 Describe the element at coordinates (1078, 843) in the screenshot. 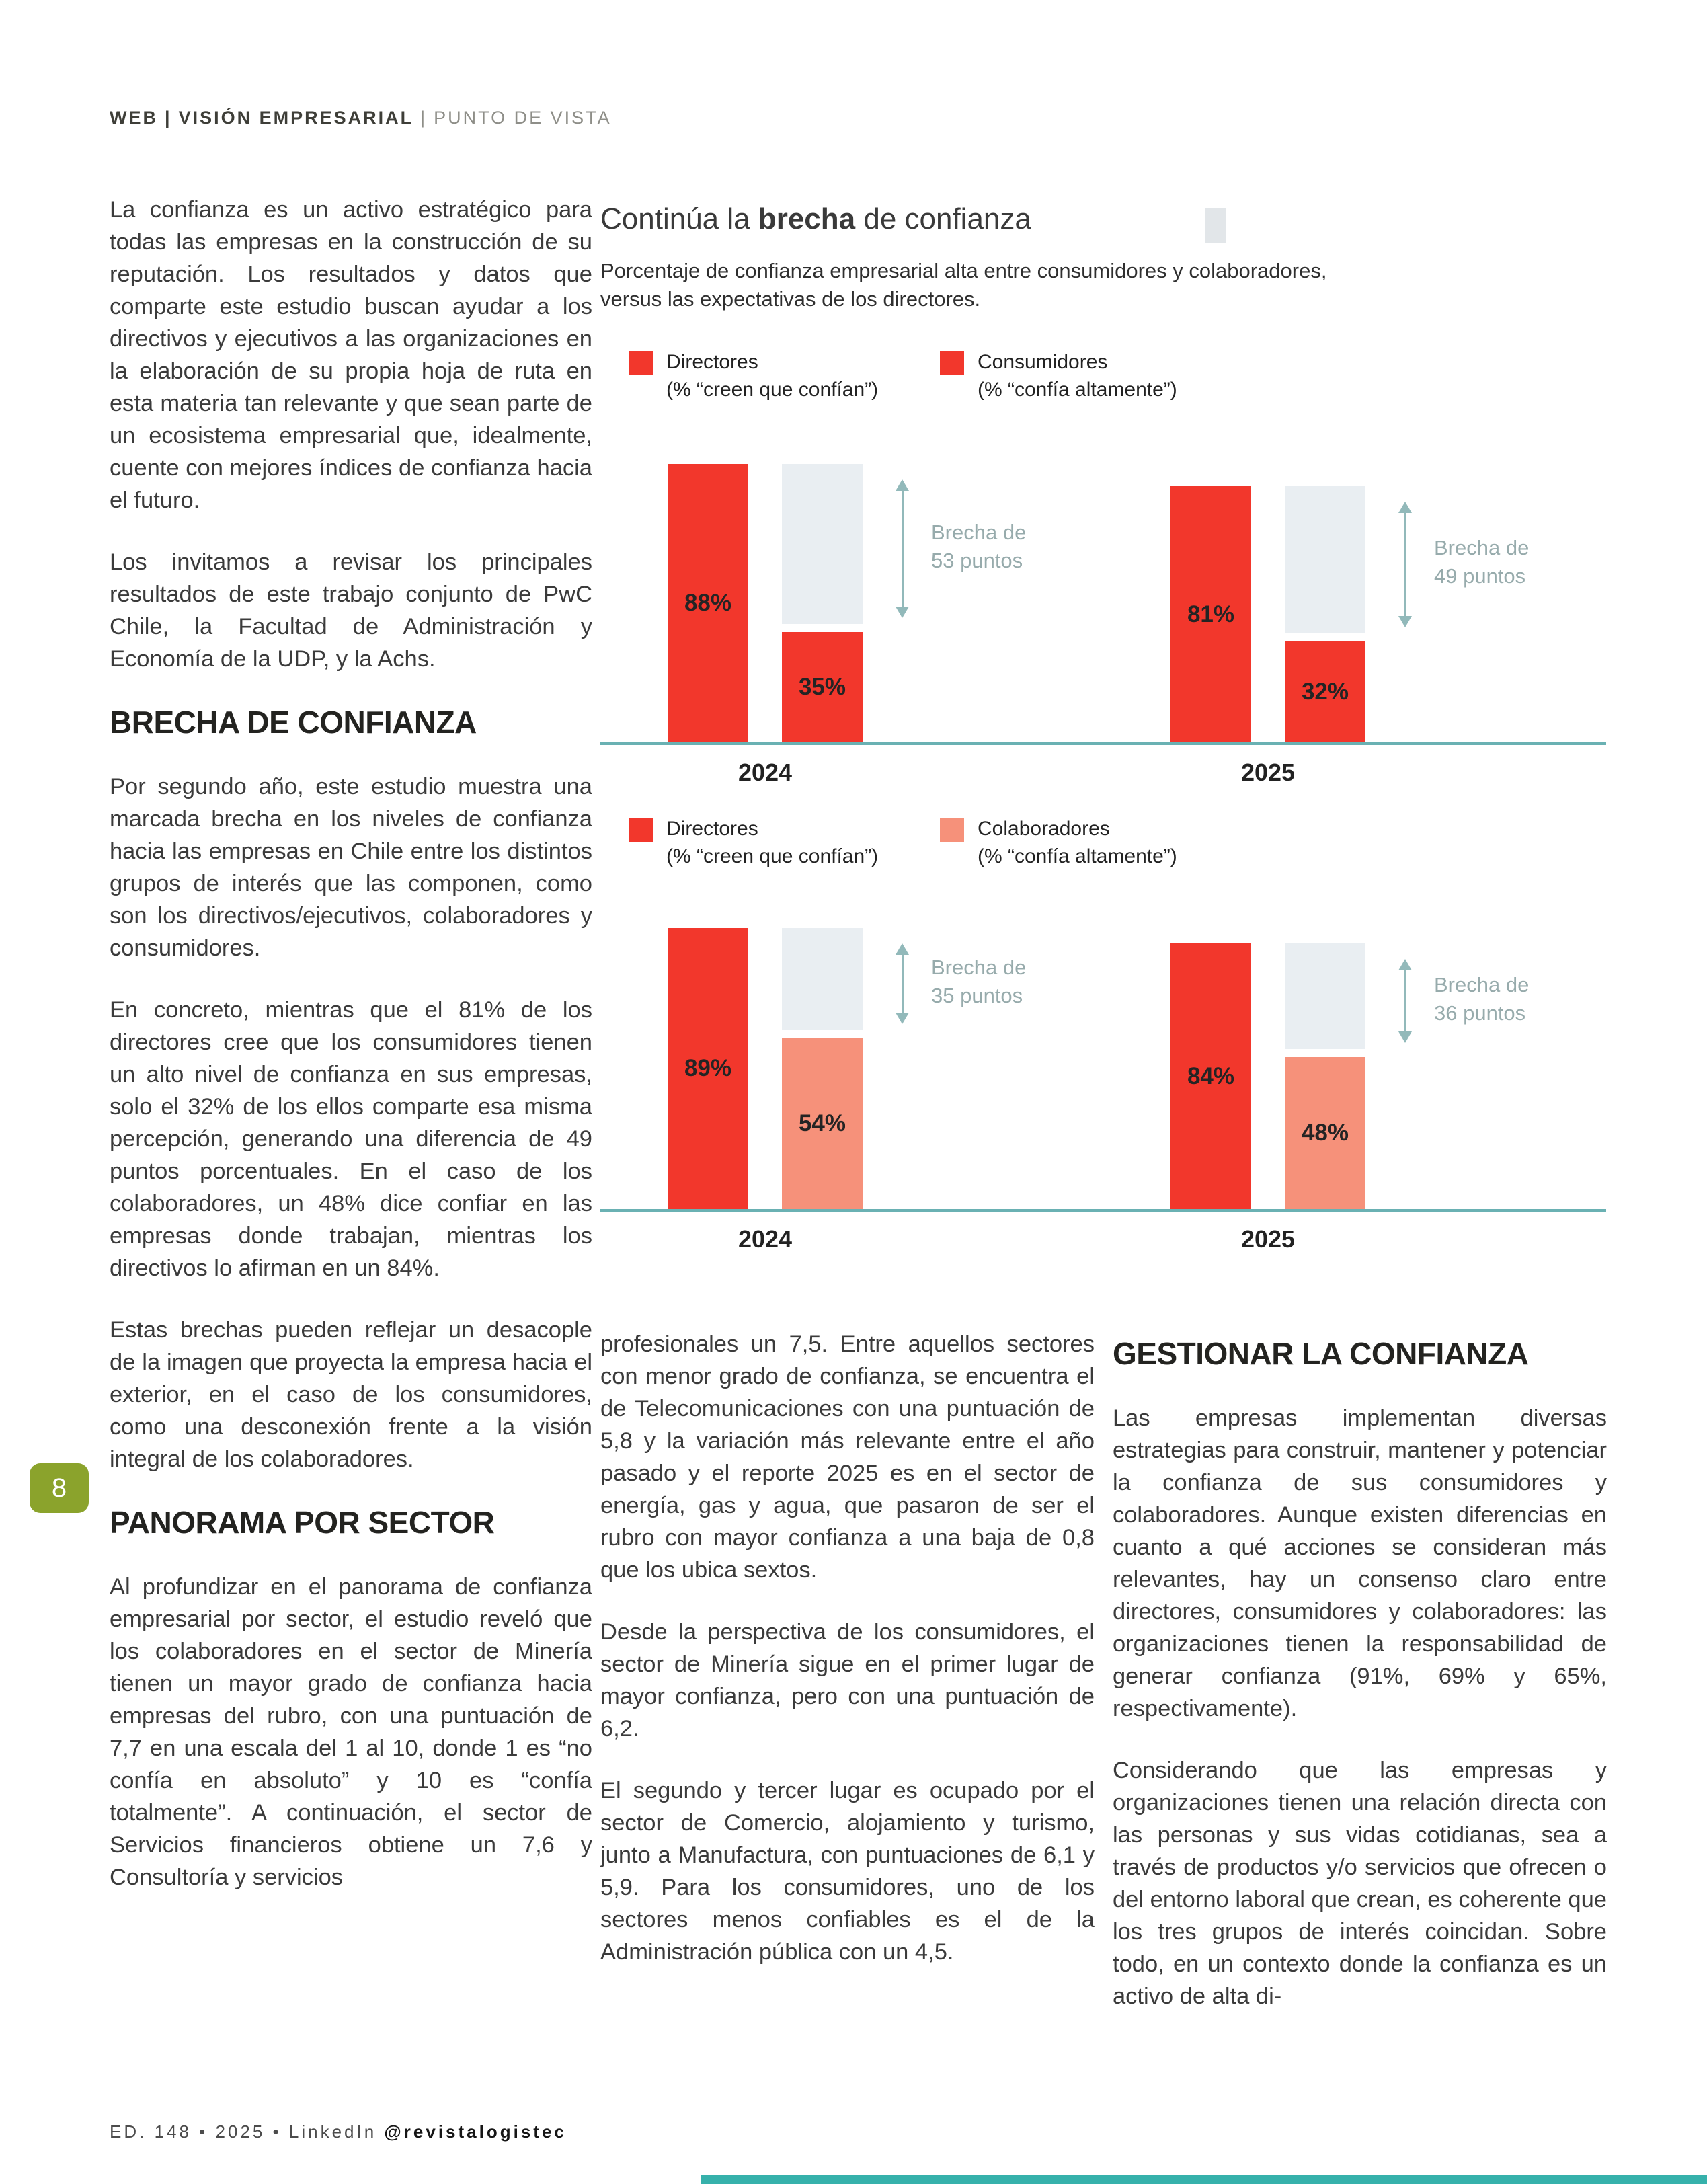

I see `legend-label: Colaboradores (% “confía altamente”)` at that location.